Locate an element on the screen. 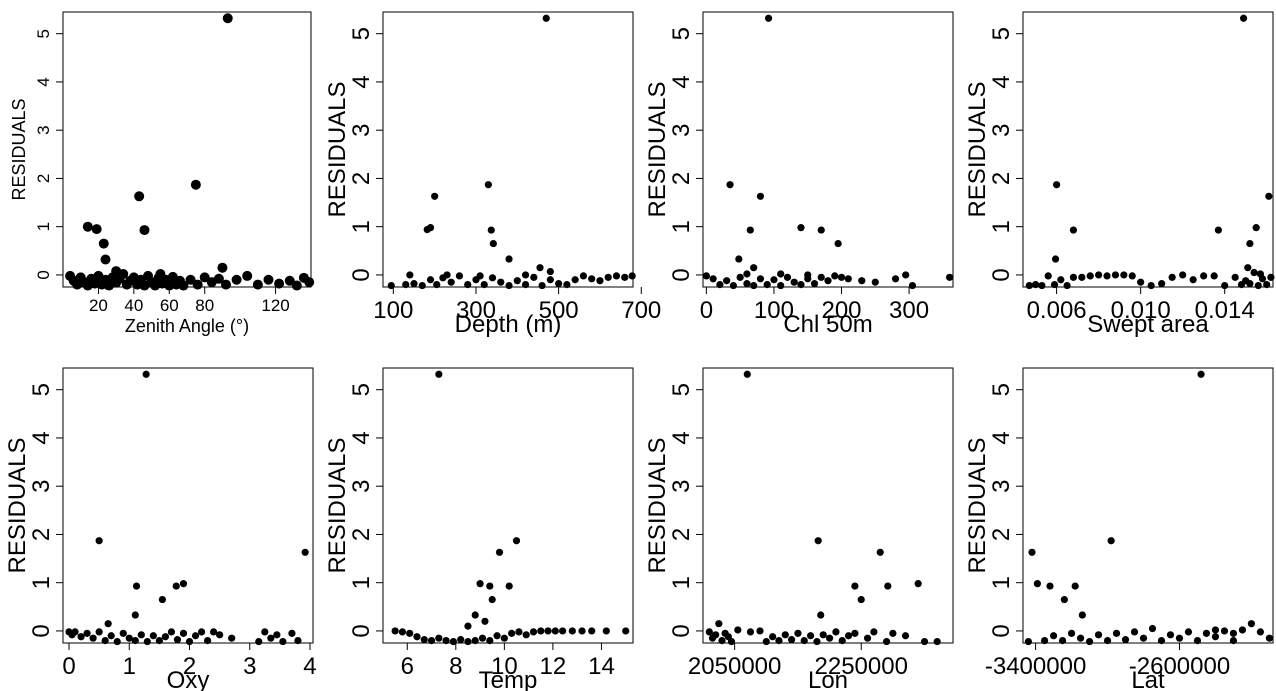 The image size is (1276, 691). x-axis-label: Depth (m) is located at coordinates (508, 324).